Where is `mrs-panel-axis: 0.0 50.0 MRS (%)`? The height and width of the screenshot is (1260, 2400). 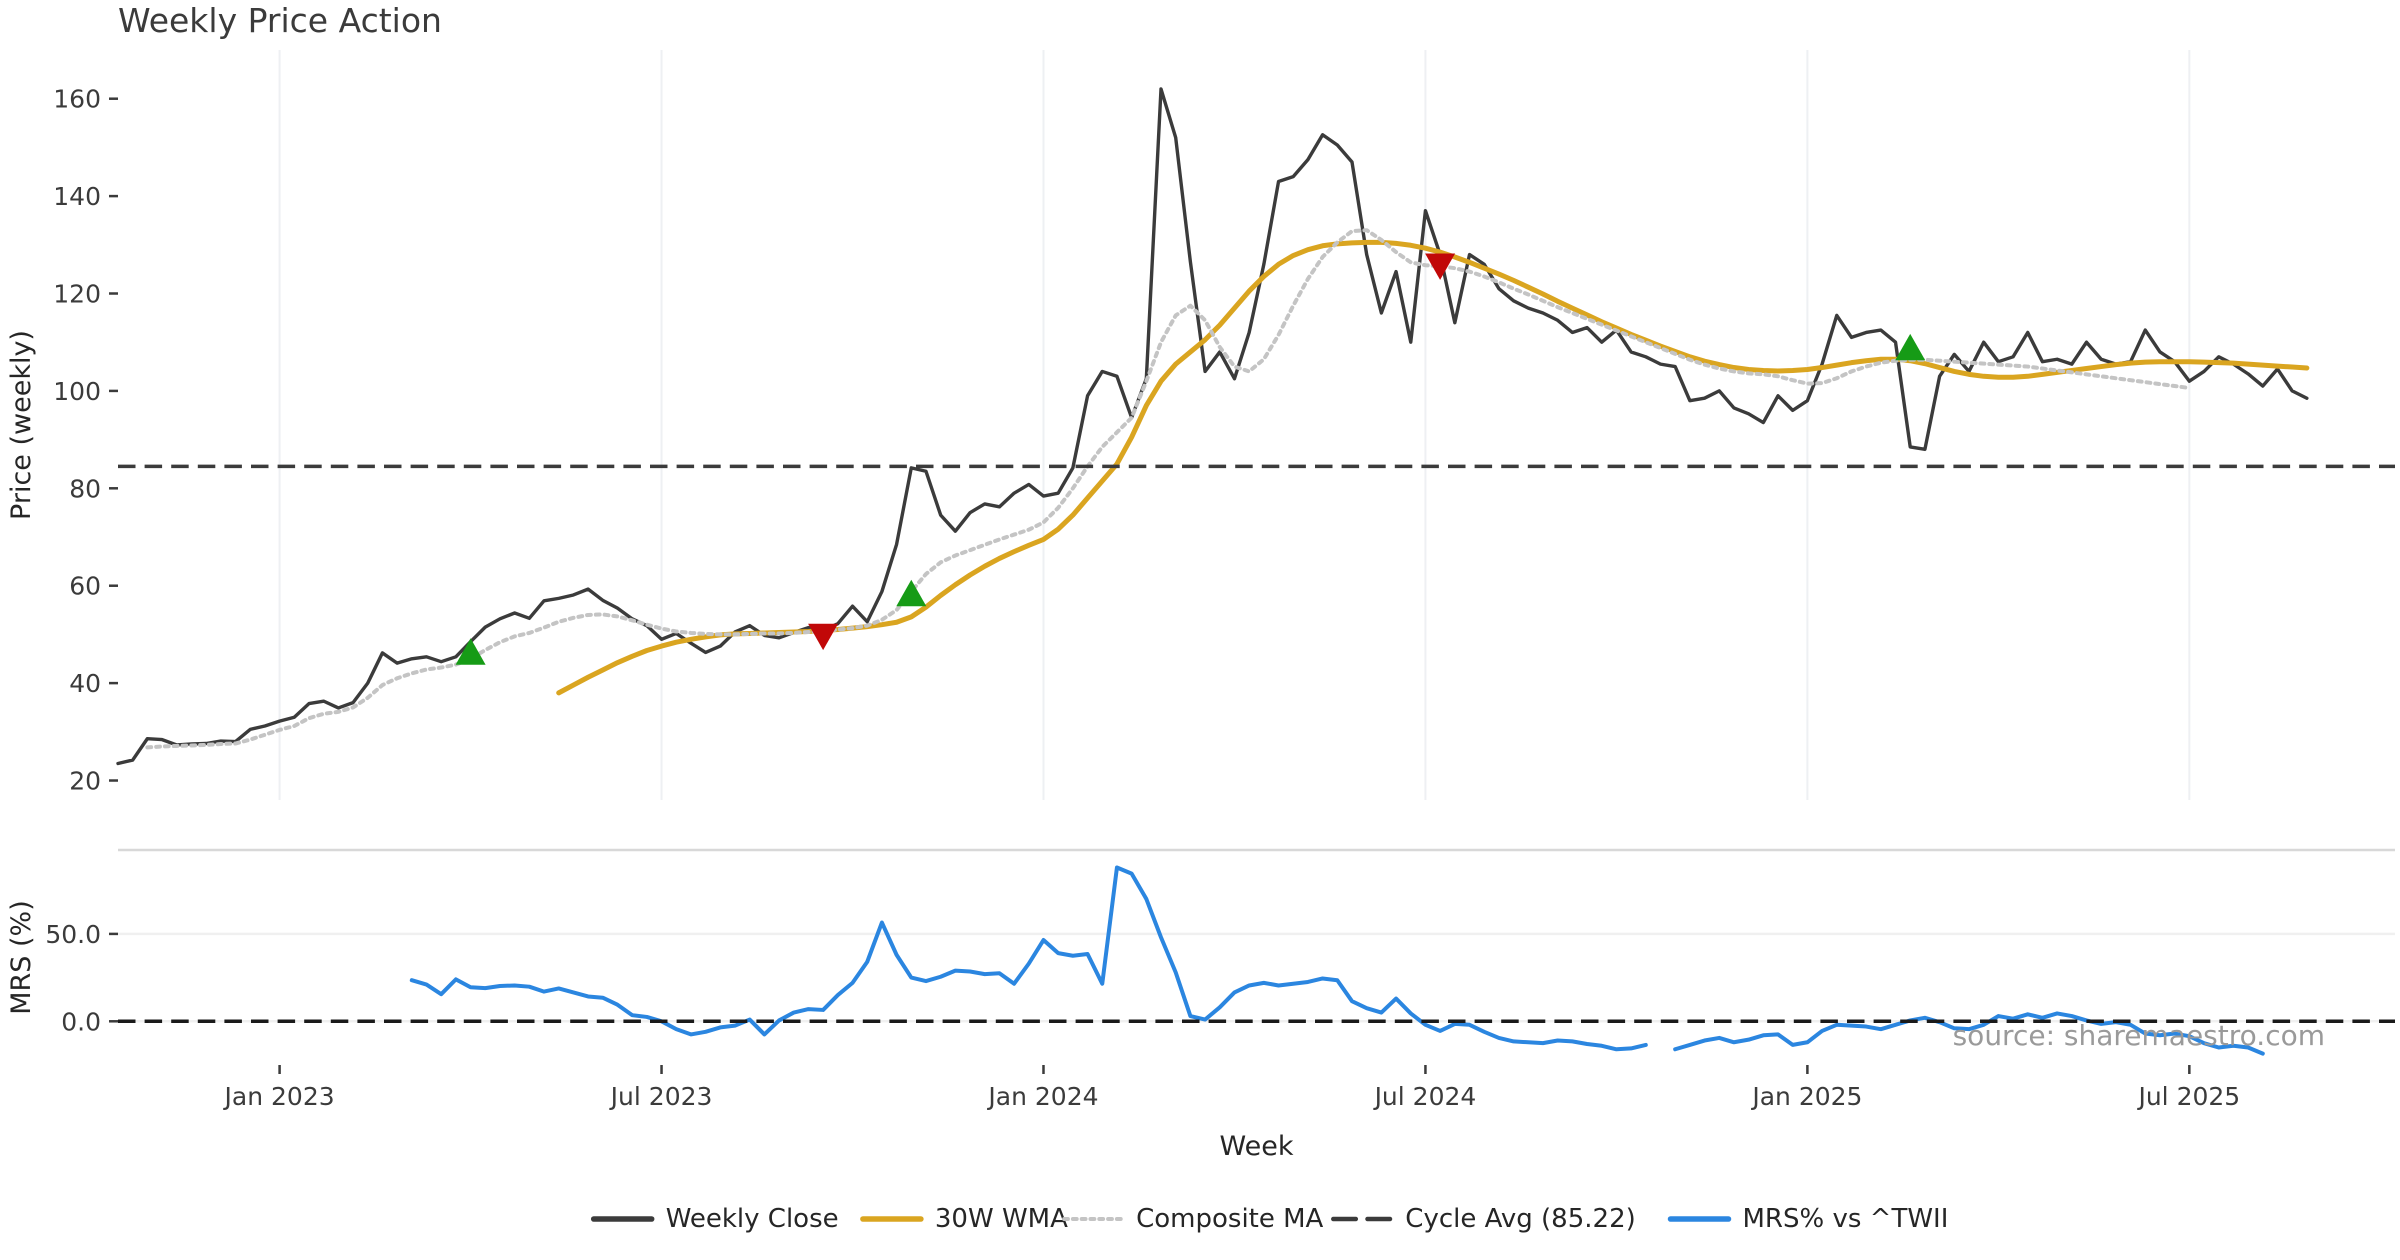
mrs-panel-axis: 0.0 50.0 MRS (%) is located at coordinates (62, 968).